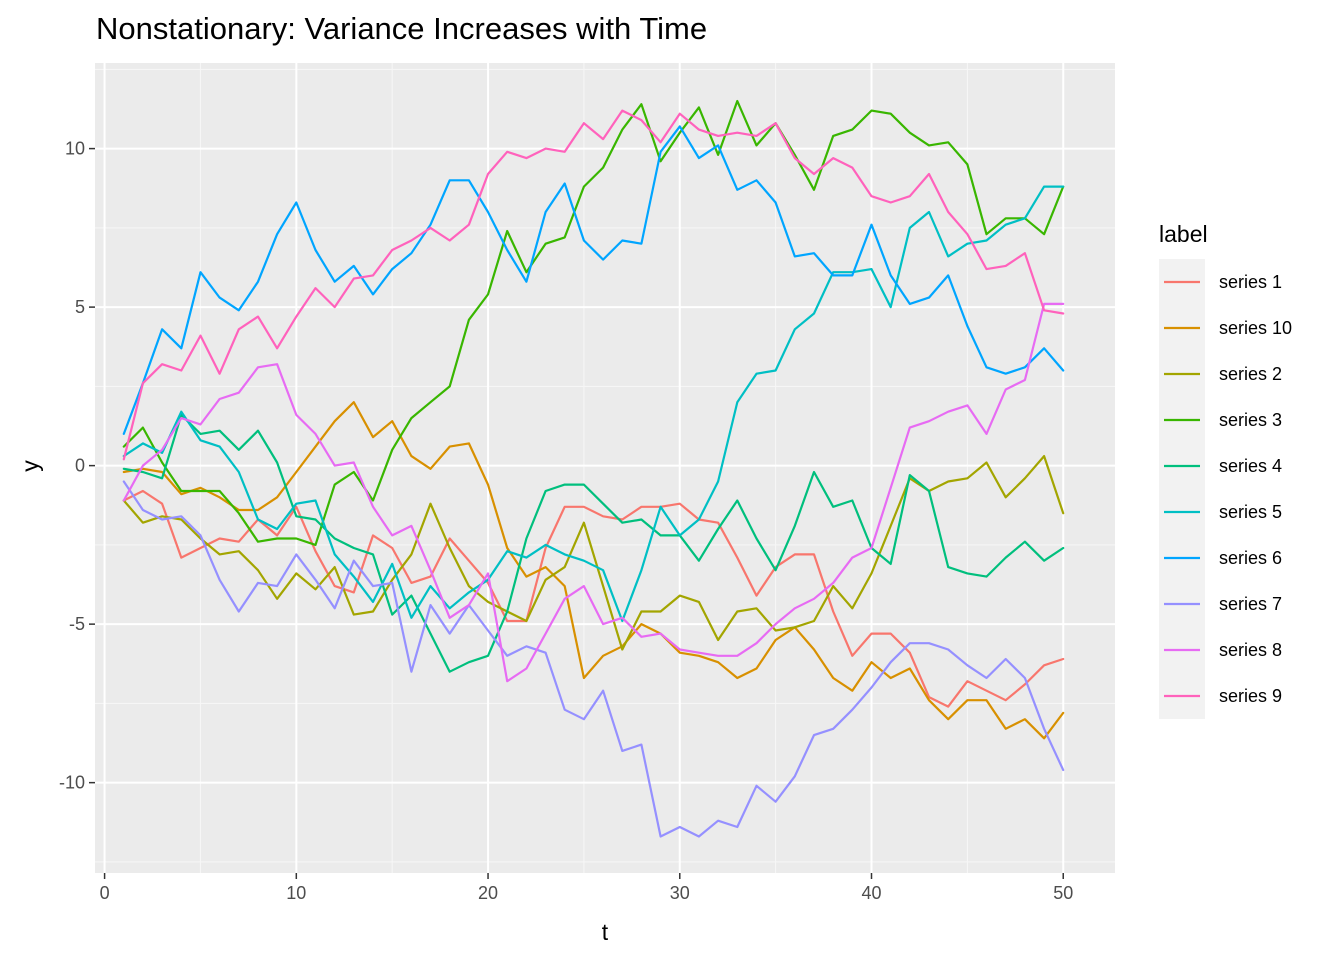 This screenshot has height=960, width=1344. What do you see at coordinates (105, 893) in the screenshot?
I see `x-tick-label: 0` at bounding box center [105, 893].